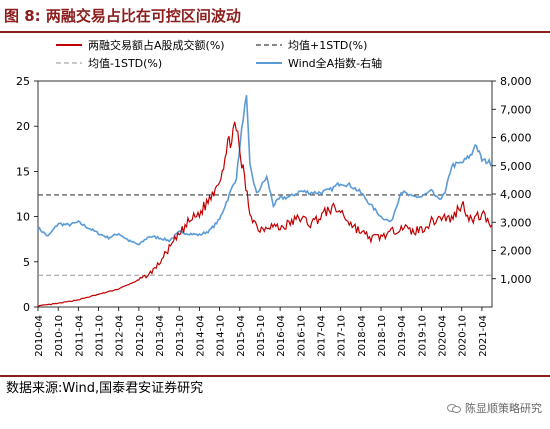  I want to click on y-right-tick-label: 8,000, so click(516, 81).